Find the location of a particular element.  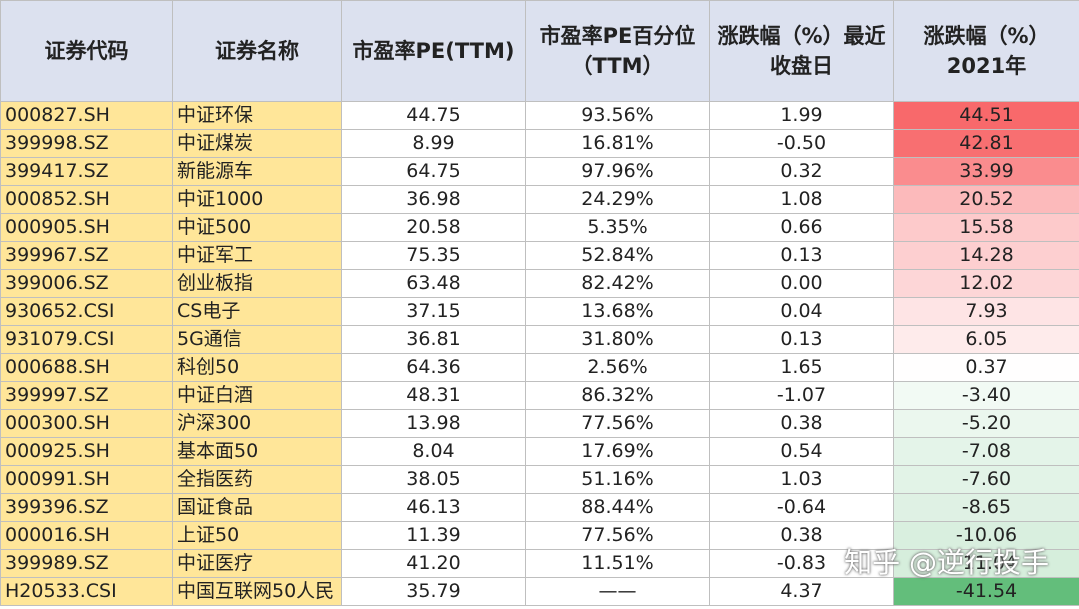

table-cell: 35.79 is located at coordinates (433, 591).